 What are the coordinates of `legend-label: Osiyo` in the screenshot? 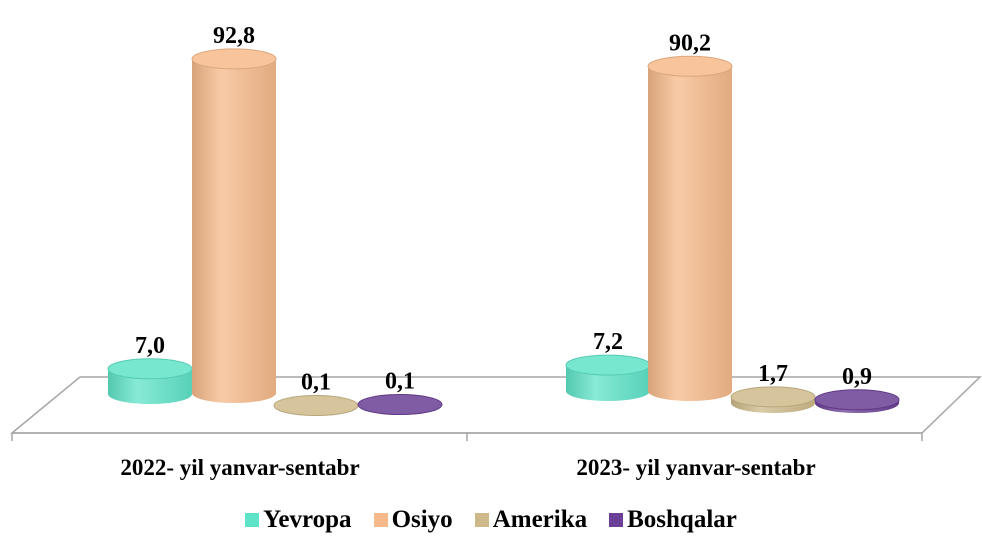 It's located at (422, 519).